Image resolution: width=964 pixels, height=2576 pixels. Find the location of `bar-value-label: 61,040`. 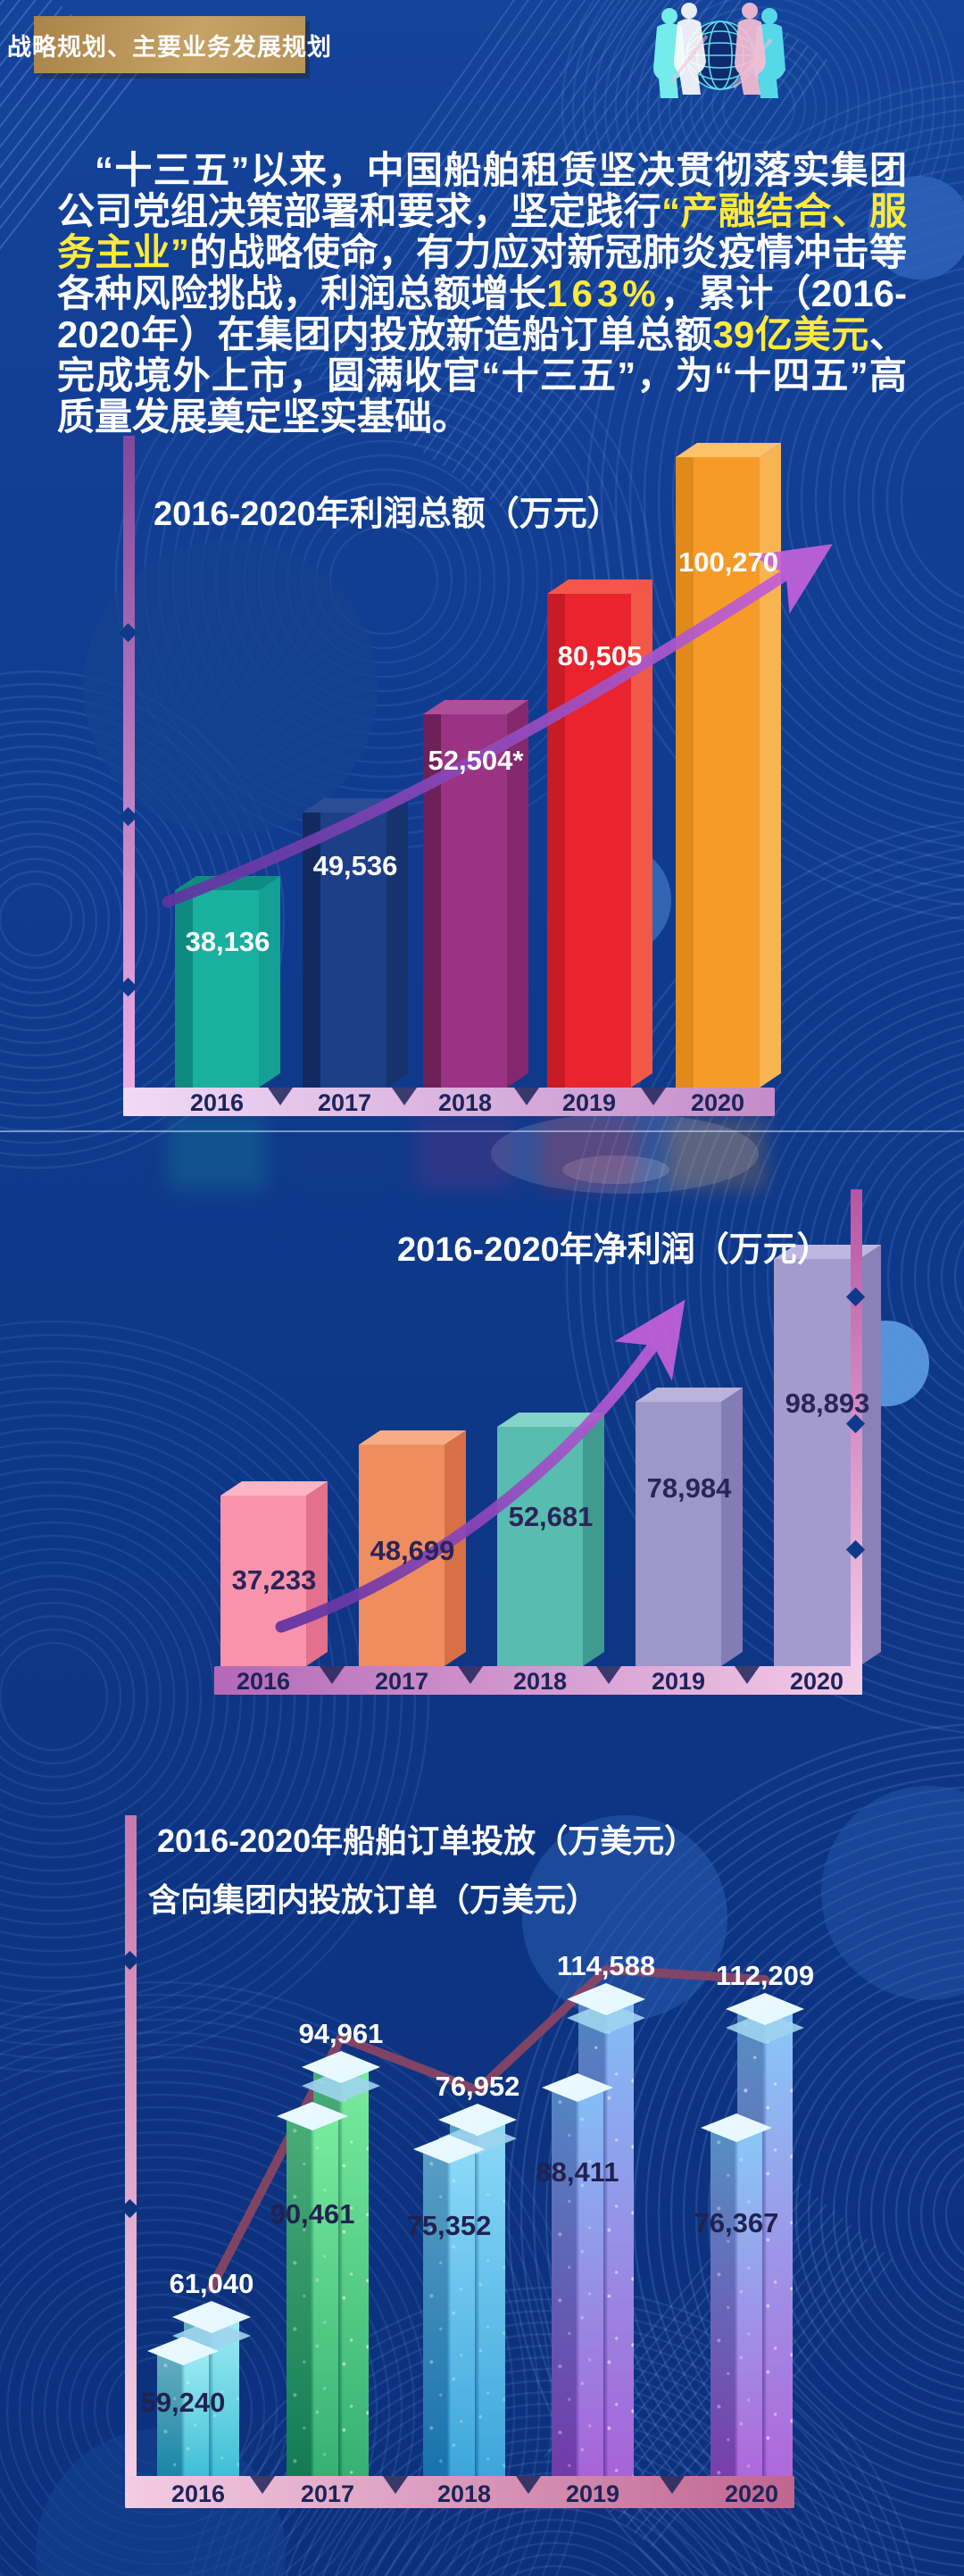

bar-value-label: 61,040 is located at coordinates (212, 2283).